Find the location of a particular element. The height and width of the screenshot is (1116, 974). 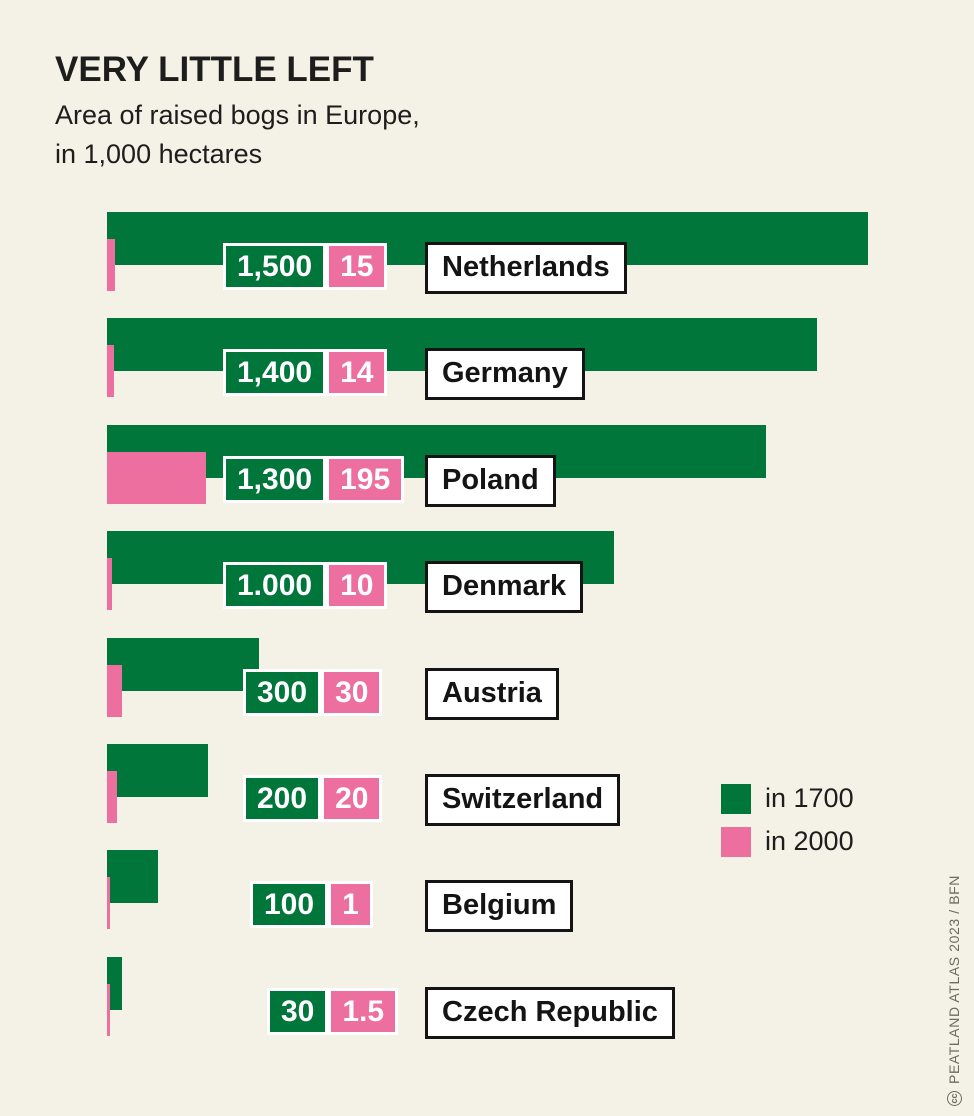

legend-item-2000: in 2000 is located at coordinates (787, 841).